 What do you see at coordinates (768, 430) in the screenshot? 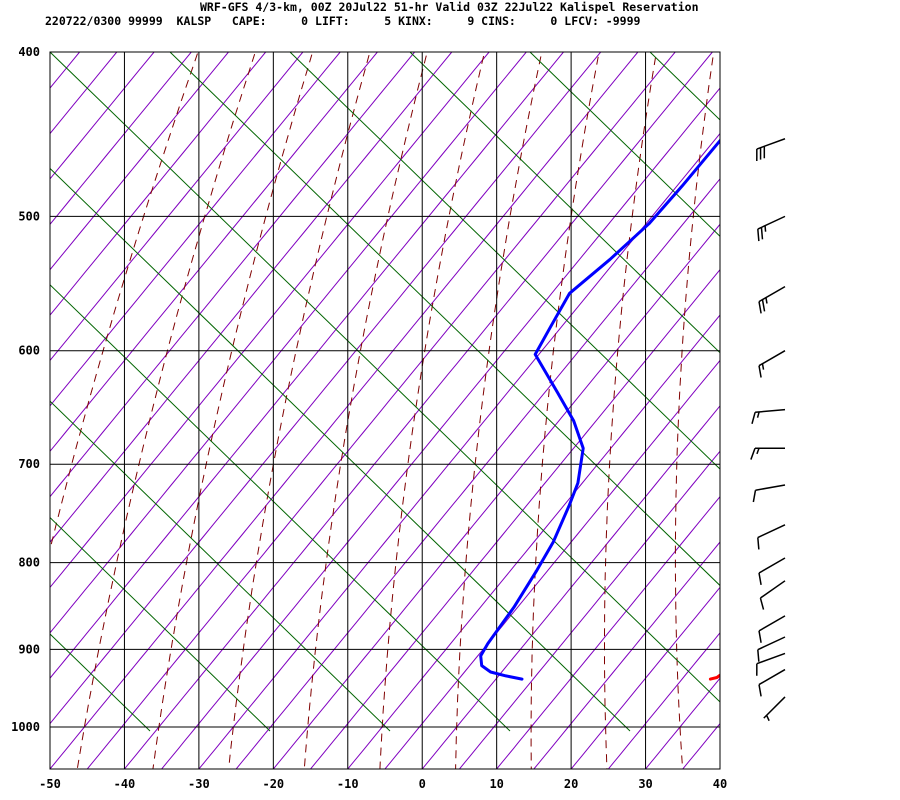
I see `wind-barbs` at bounding box center [768, 430].